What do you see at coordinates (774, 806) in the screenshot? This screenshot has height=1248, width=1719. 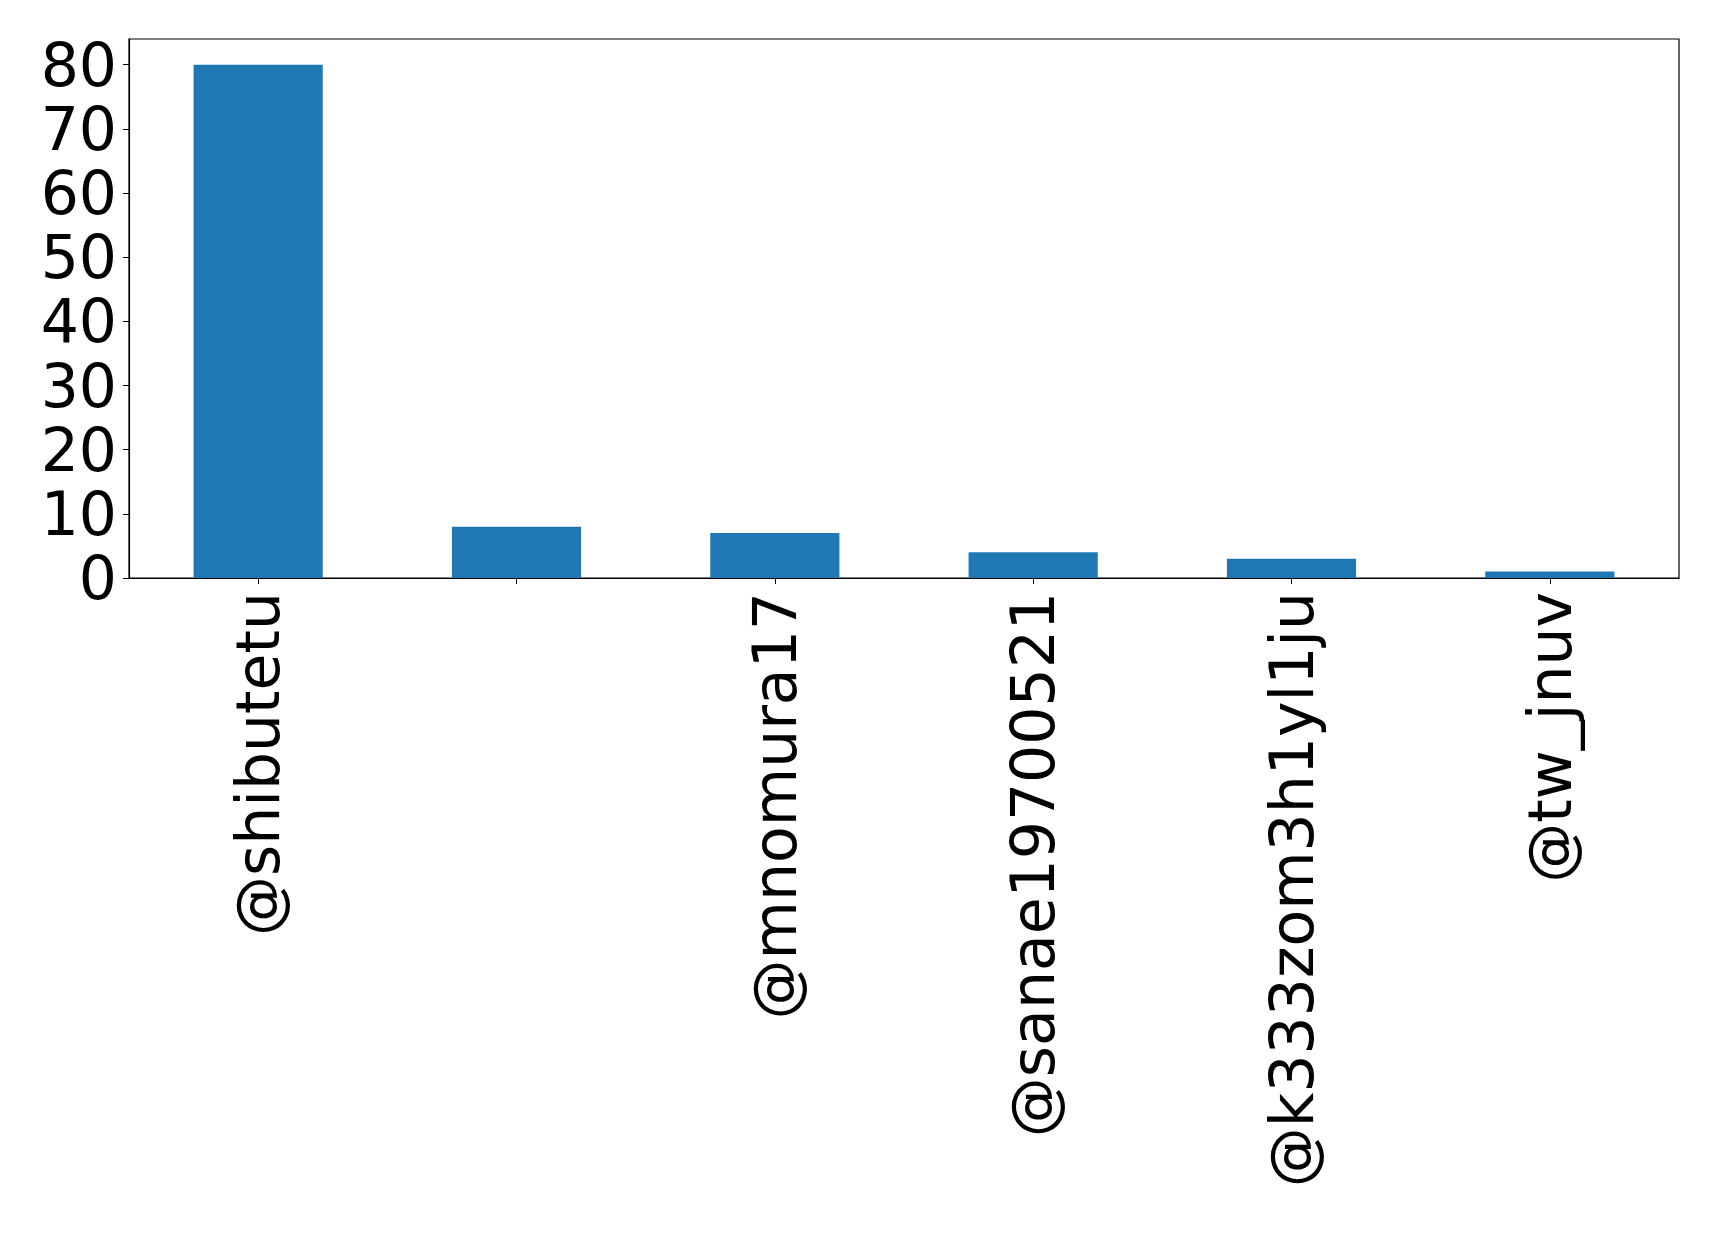 I see `x-tick-label: @mnomura17` at bounding box center [774, 806].